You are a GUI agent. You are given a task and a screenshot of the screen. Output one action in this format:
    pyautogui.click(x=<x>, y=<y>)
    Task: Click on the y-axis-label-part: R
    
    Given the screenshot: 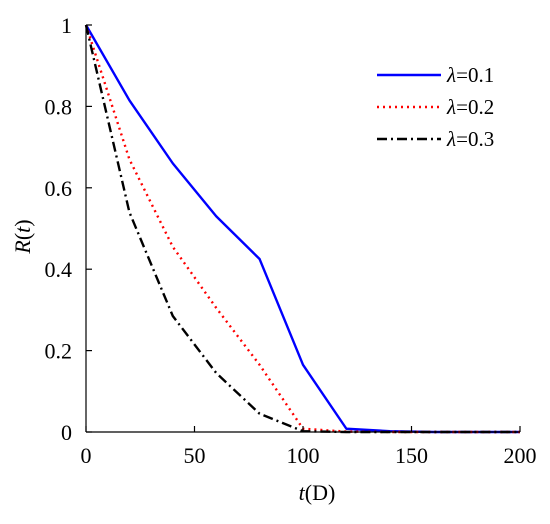 What is the action you would take?
    pyautogui.click(x=22, y=247)
    